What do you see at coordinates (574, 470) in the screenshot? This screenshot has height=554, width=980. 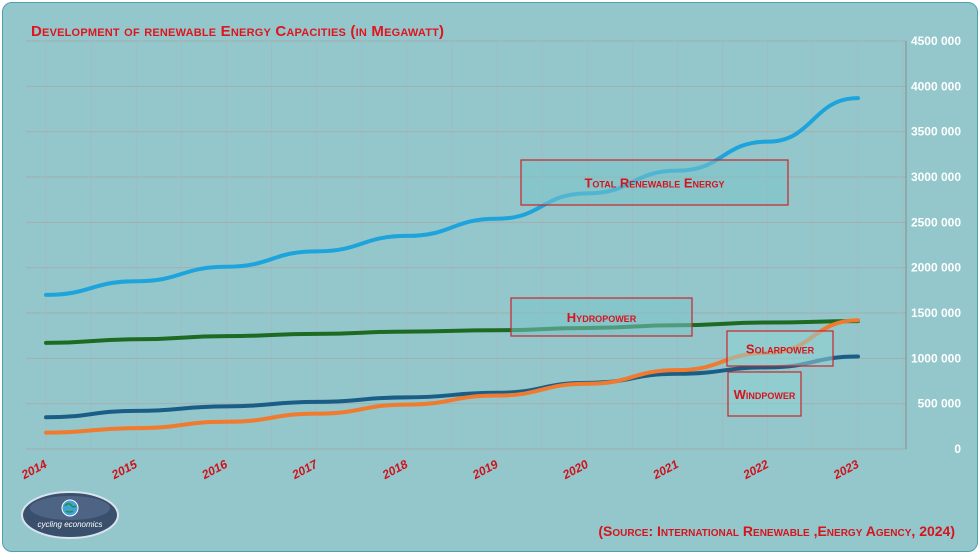 I see `x-tick-label: 2020` at bounding box center [574, 470].